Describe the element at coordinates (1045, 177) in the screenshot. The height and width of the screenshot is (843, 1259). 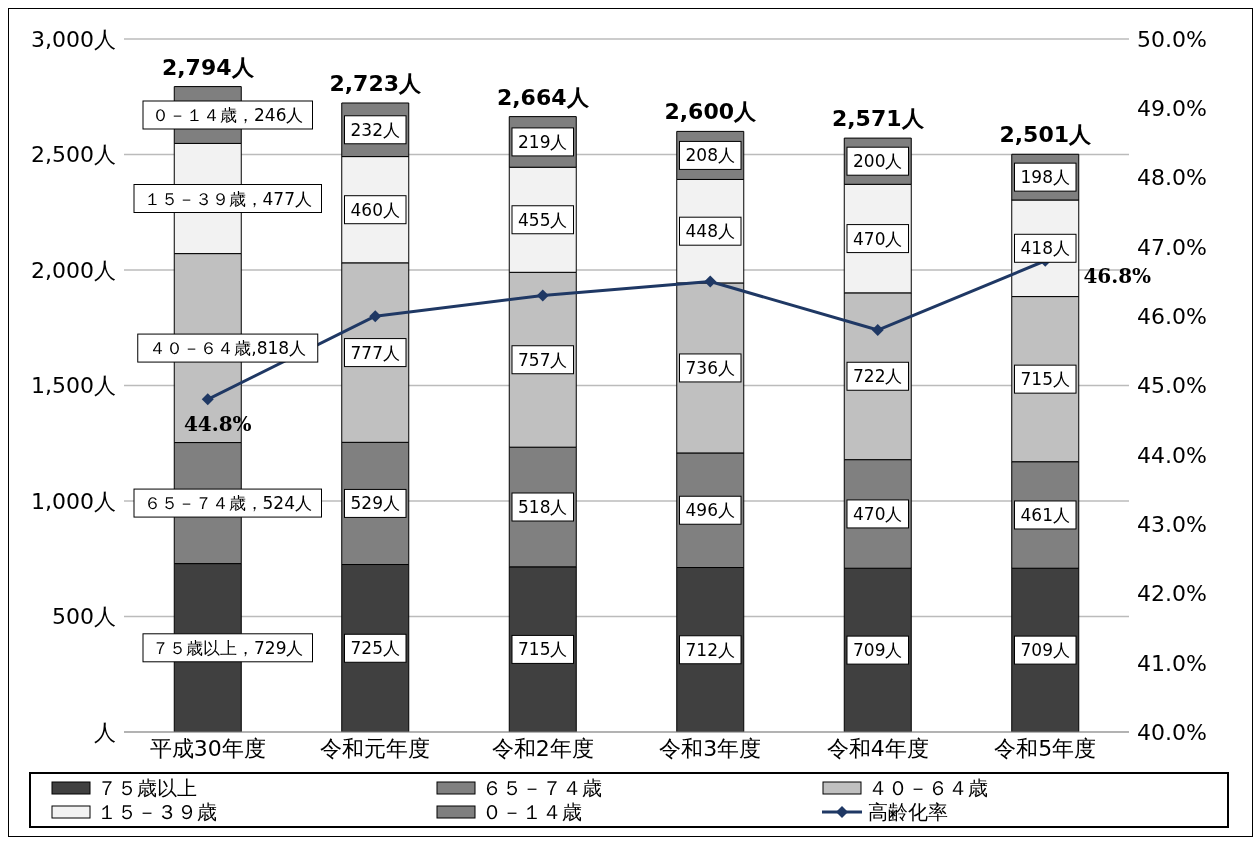
I see `data-label: 198人` at that location.